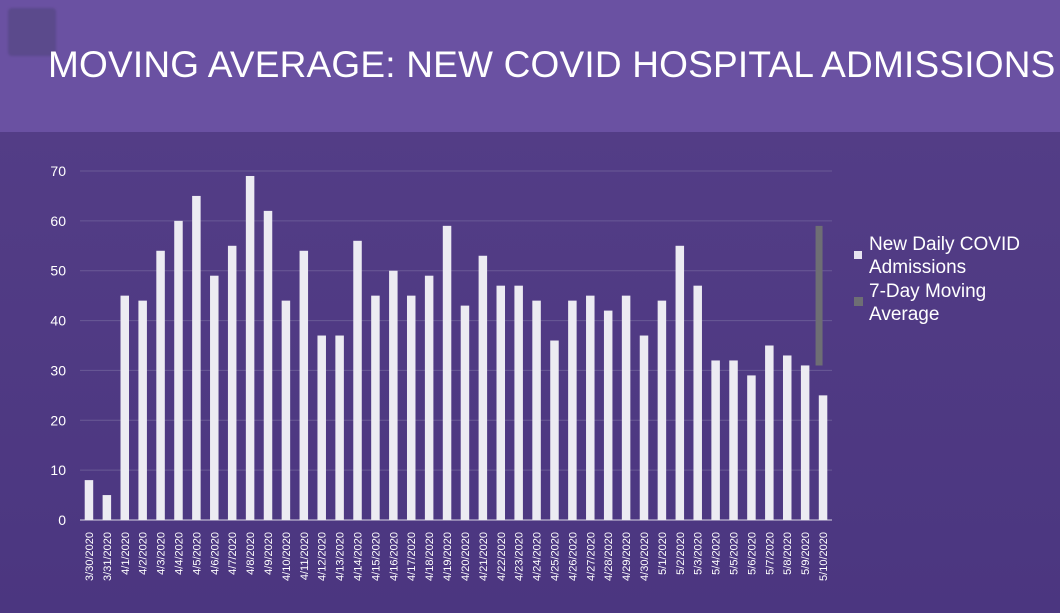  I want to click on x-tick-label: 4/8/2020, so click(251, 553).